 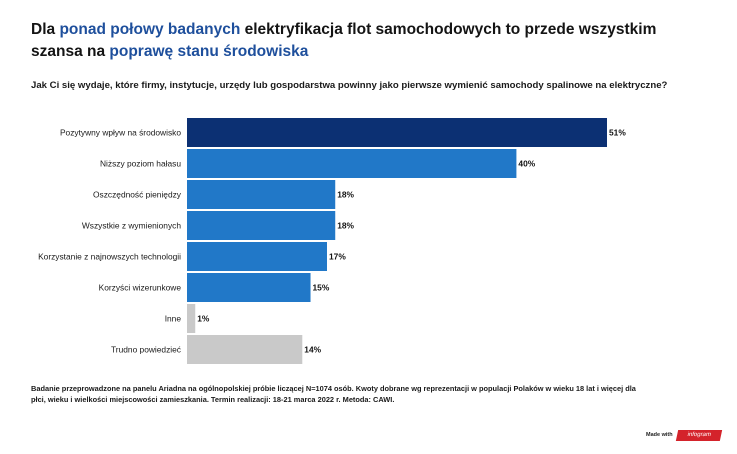 What do you see at coordinates (140, 288) in the screenshot?
I see `category-label: Korzyści wizerunkowe` at bounding box center [140, 288].